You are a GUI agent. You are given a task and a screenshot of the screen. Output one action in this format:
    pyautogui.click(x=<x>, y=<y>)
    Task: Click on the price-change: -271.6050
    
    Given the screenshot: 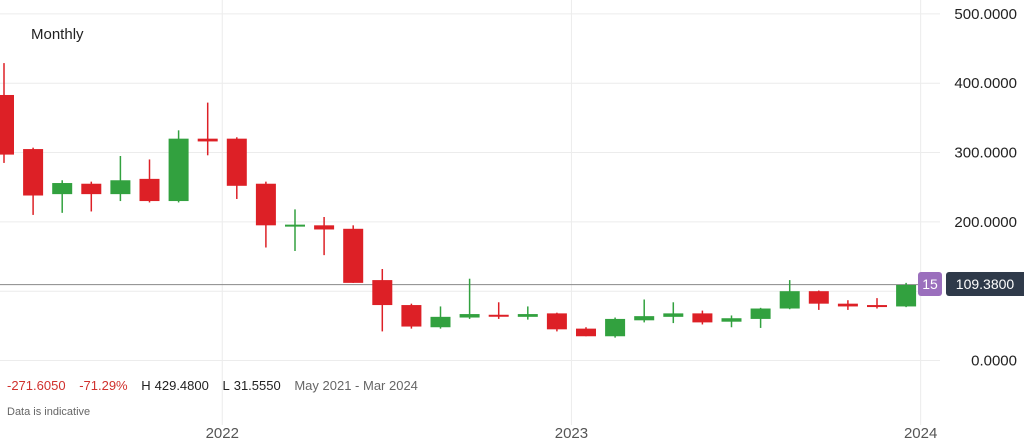 What is the action you would take?
    pyautogui.click(x=36, y=385)
    